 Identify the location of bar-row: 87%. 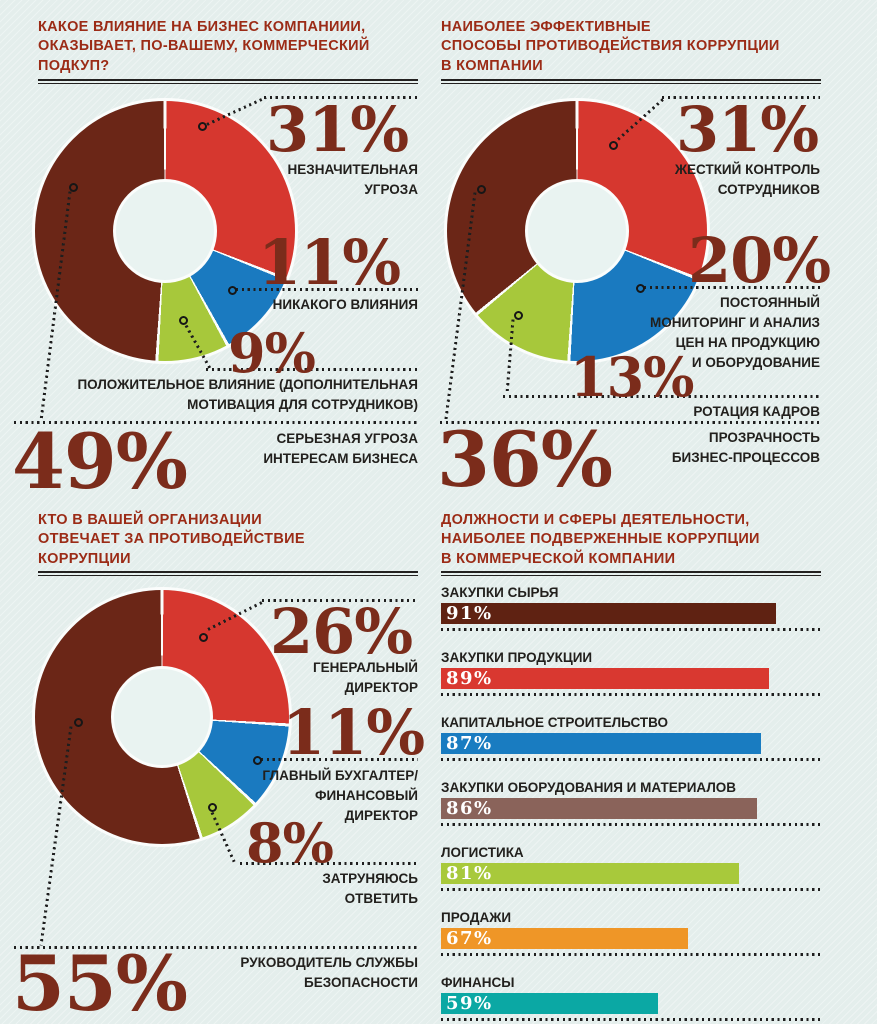
(625, 743).